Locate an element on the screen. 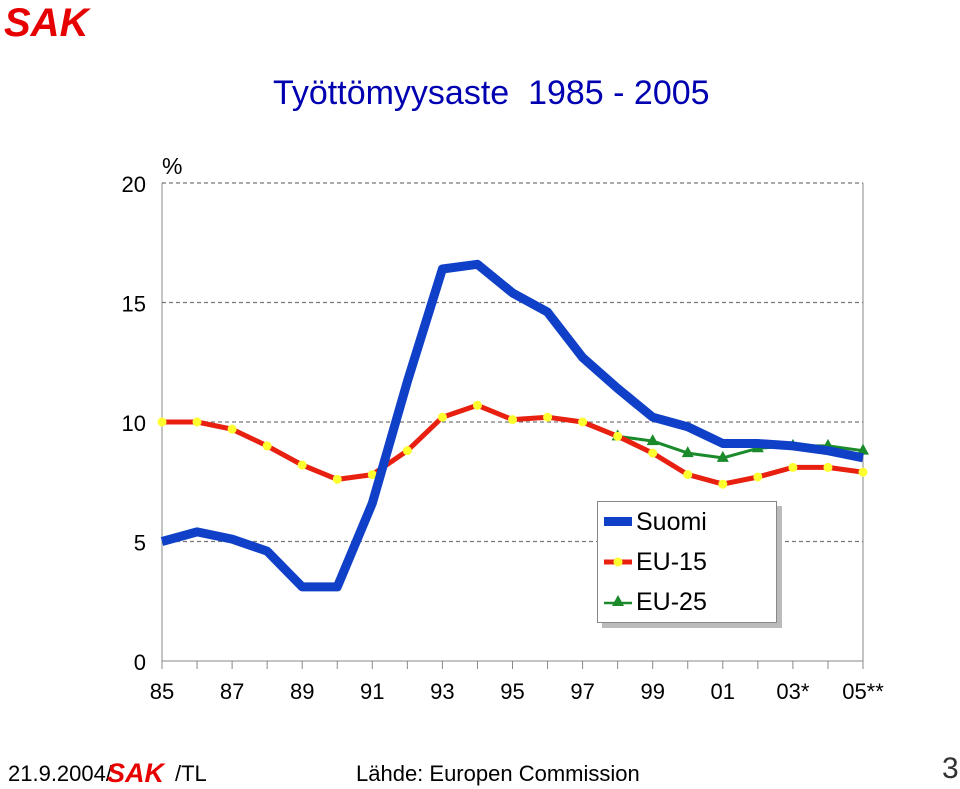  legend-swatch-eu25 is located at coordinates (618, 600).